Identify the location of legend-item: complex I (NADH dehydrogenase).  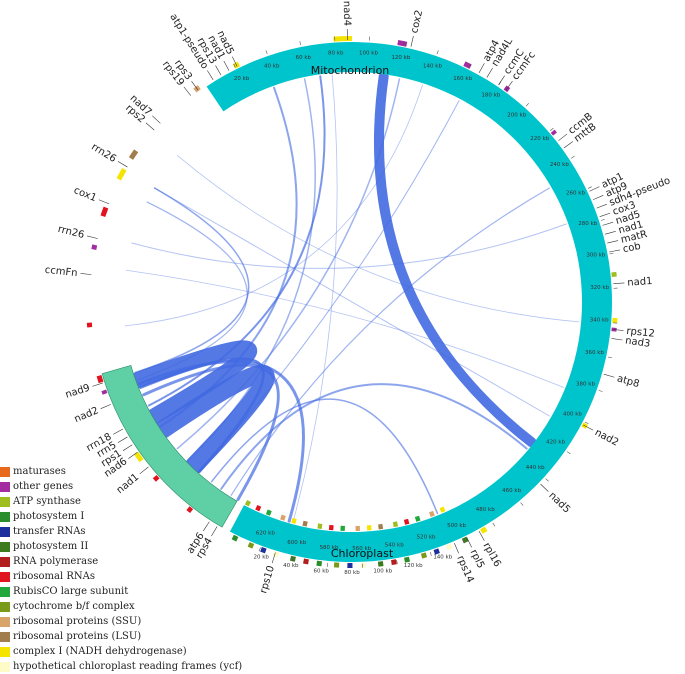
(120, 651).